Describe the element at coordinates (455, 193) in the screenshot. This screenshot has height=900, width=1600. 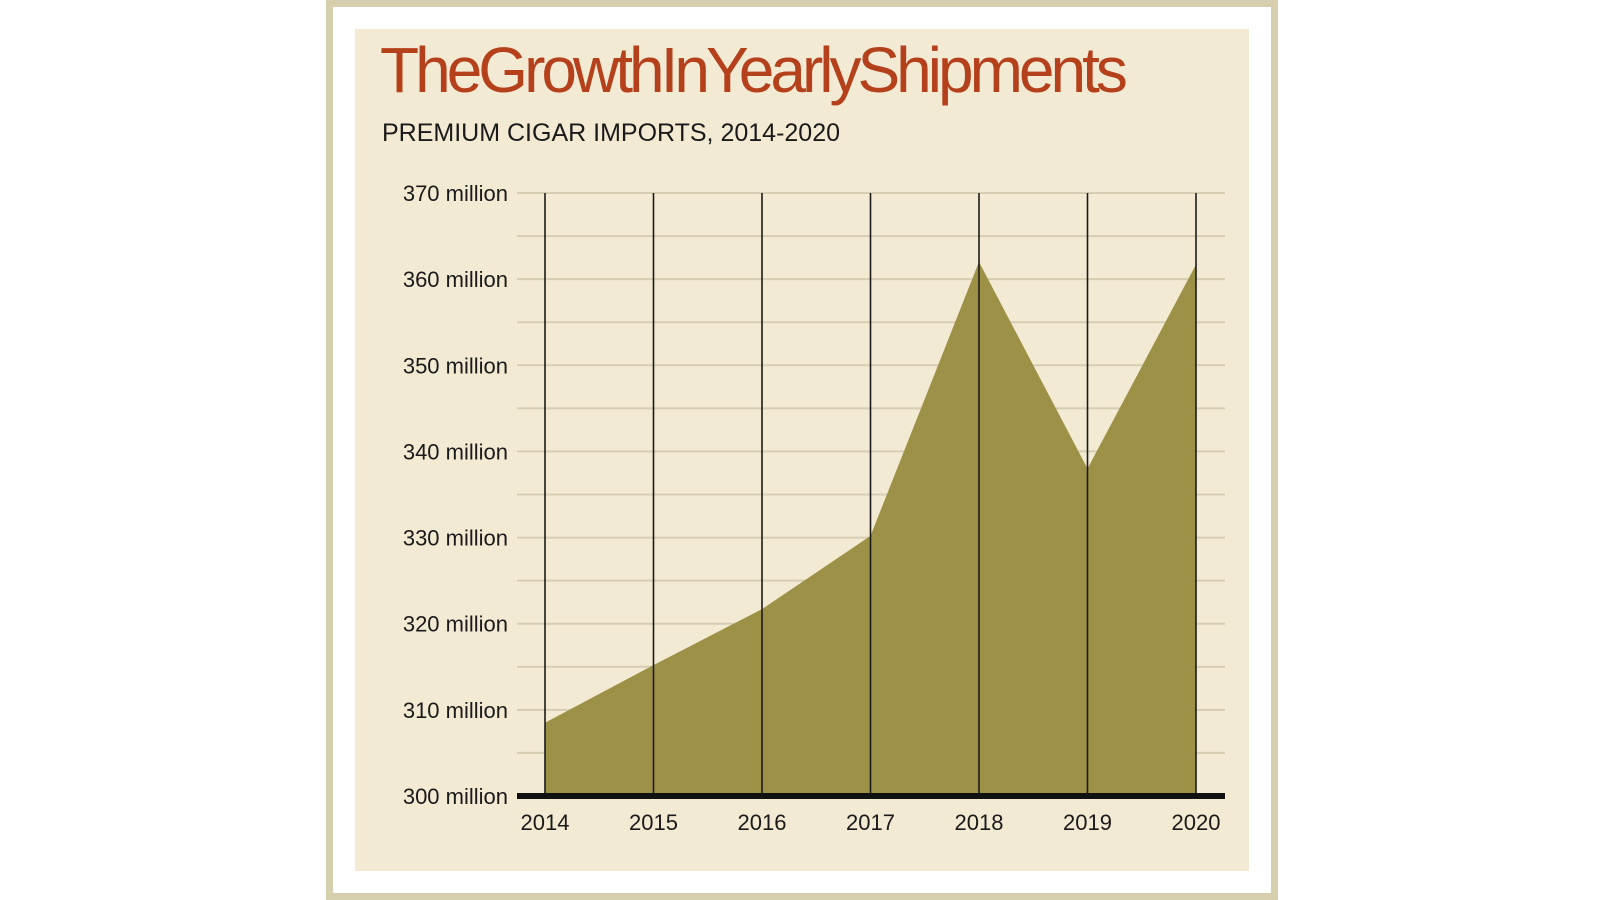
I see `y-tick-label: 370 million` at that location.